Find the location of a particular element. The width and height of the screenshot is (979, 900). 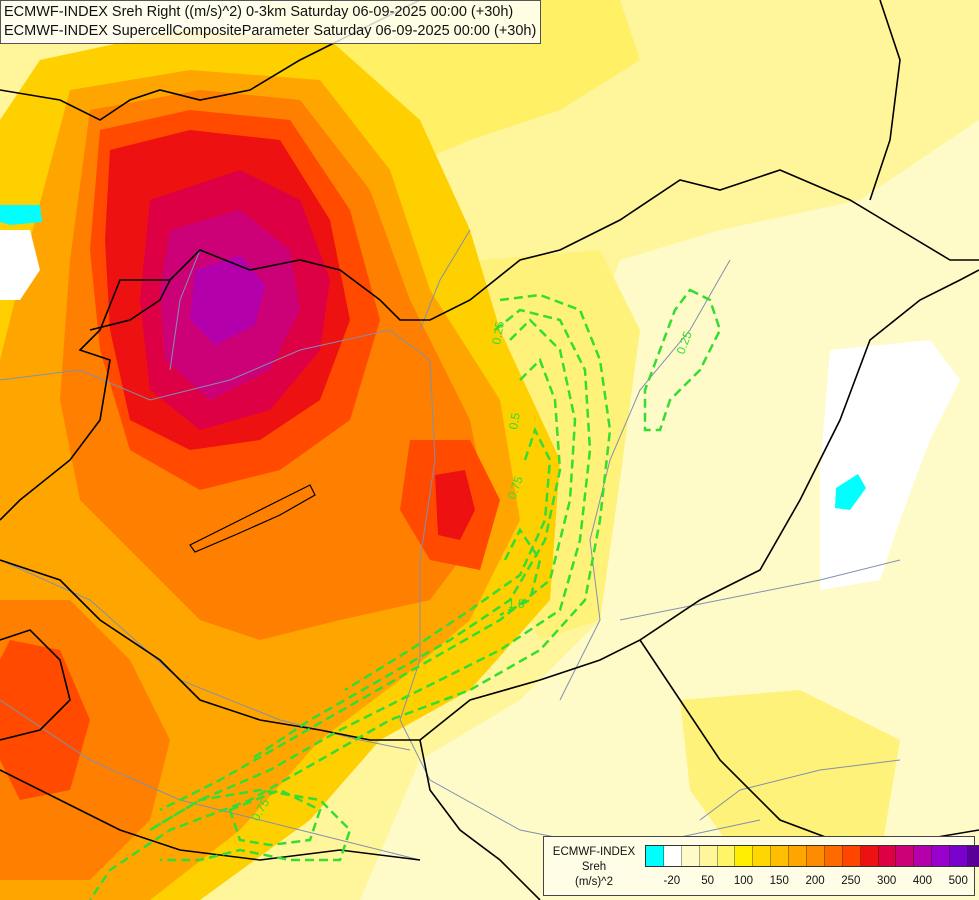

contour-scp-sw is located at coordinates (250, 825).